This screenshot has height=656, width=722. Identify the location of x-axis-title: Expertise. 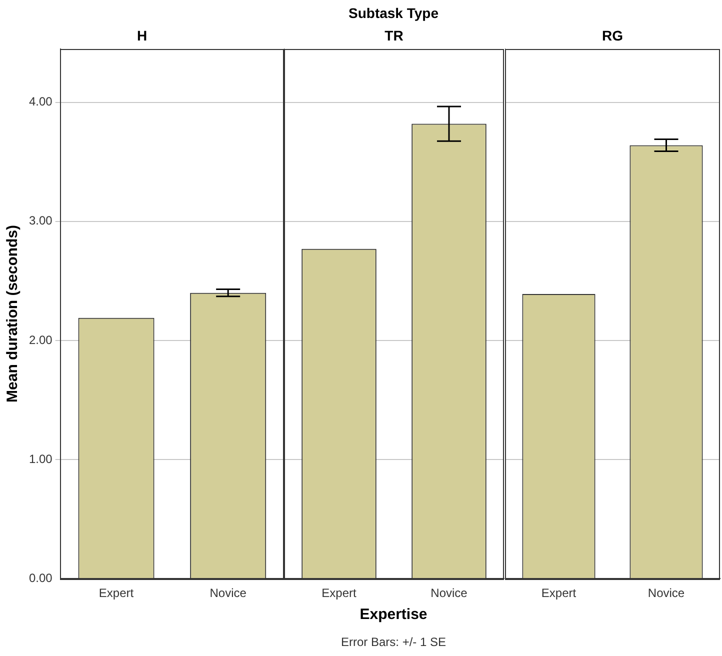
(393, 614).